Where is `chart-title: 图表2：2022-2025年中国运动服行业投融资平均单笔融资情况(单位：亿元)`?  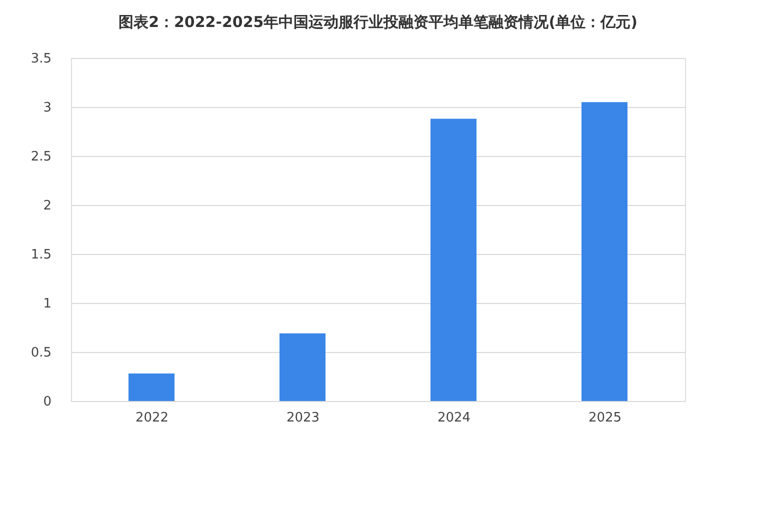
chart-title: 图表2：2022-2025年中国运动服行业投融资平均单笔融资情况(单位：亿元) is located at coordinates (378, 22).